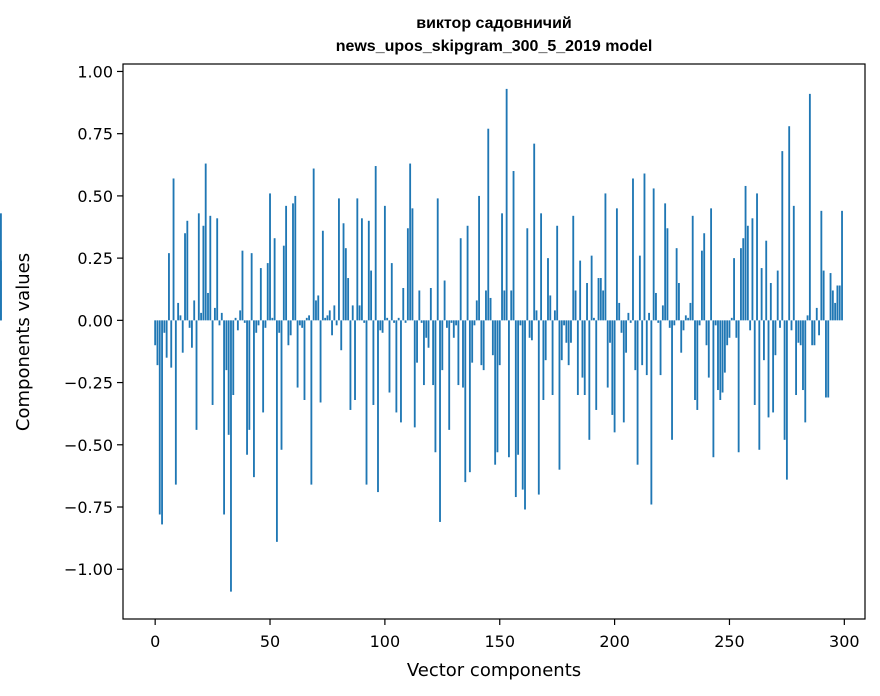 Image resolution: width=880 pixels, height=696 pixels. What do you see at coordinates (614, 641) in the screenshot?
I see `x-tick-label: 200` at bounding box center [614, 641].